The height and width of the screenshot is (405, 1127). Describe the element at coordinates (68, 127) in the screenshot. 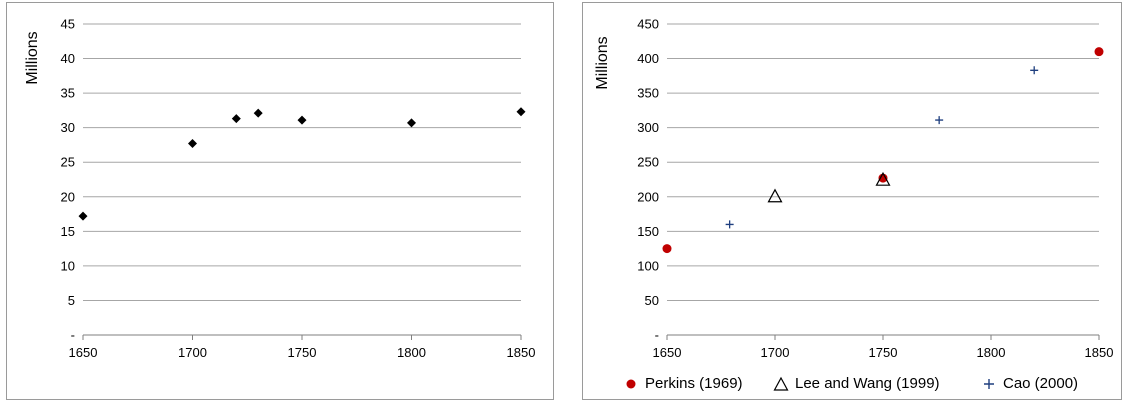

I see `y-tick-label: 30` at that location.